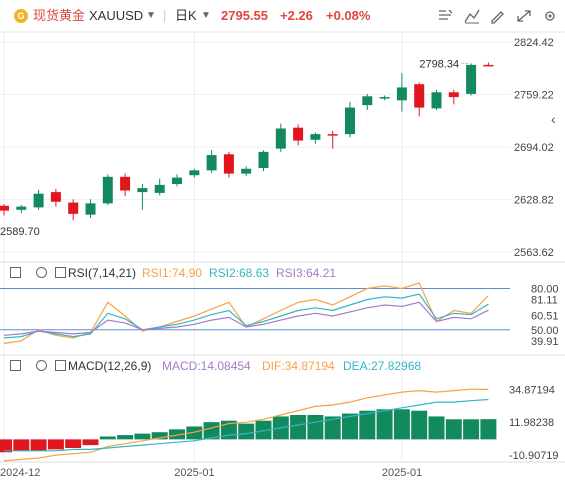 The image size is (565, 485). Describe the element at coordinates (41, 365) in the screenshot. I see `visibility-macd-icon` at that location.